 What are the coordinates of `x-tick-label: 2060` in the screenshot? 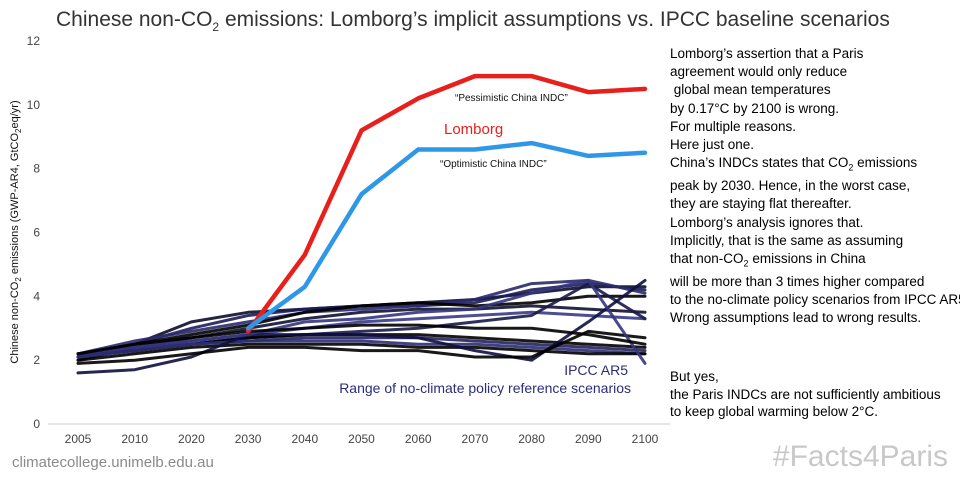 It's located at (418, 439).